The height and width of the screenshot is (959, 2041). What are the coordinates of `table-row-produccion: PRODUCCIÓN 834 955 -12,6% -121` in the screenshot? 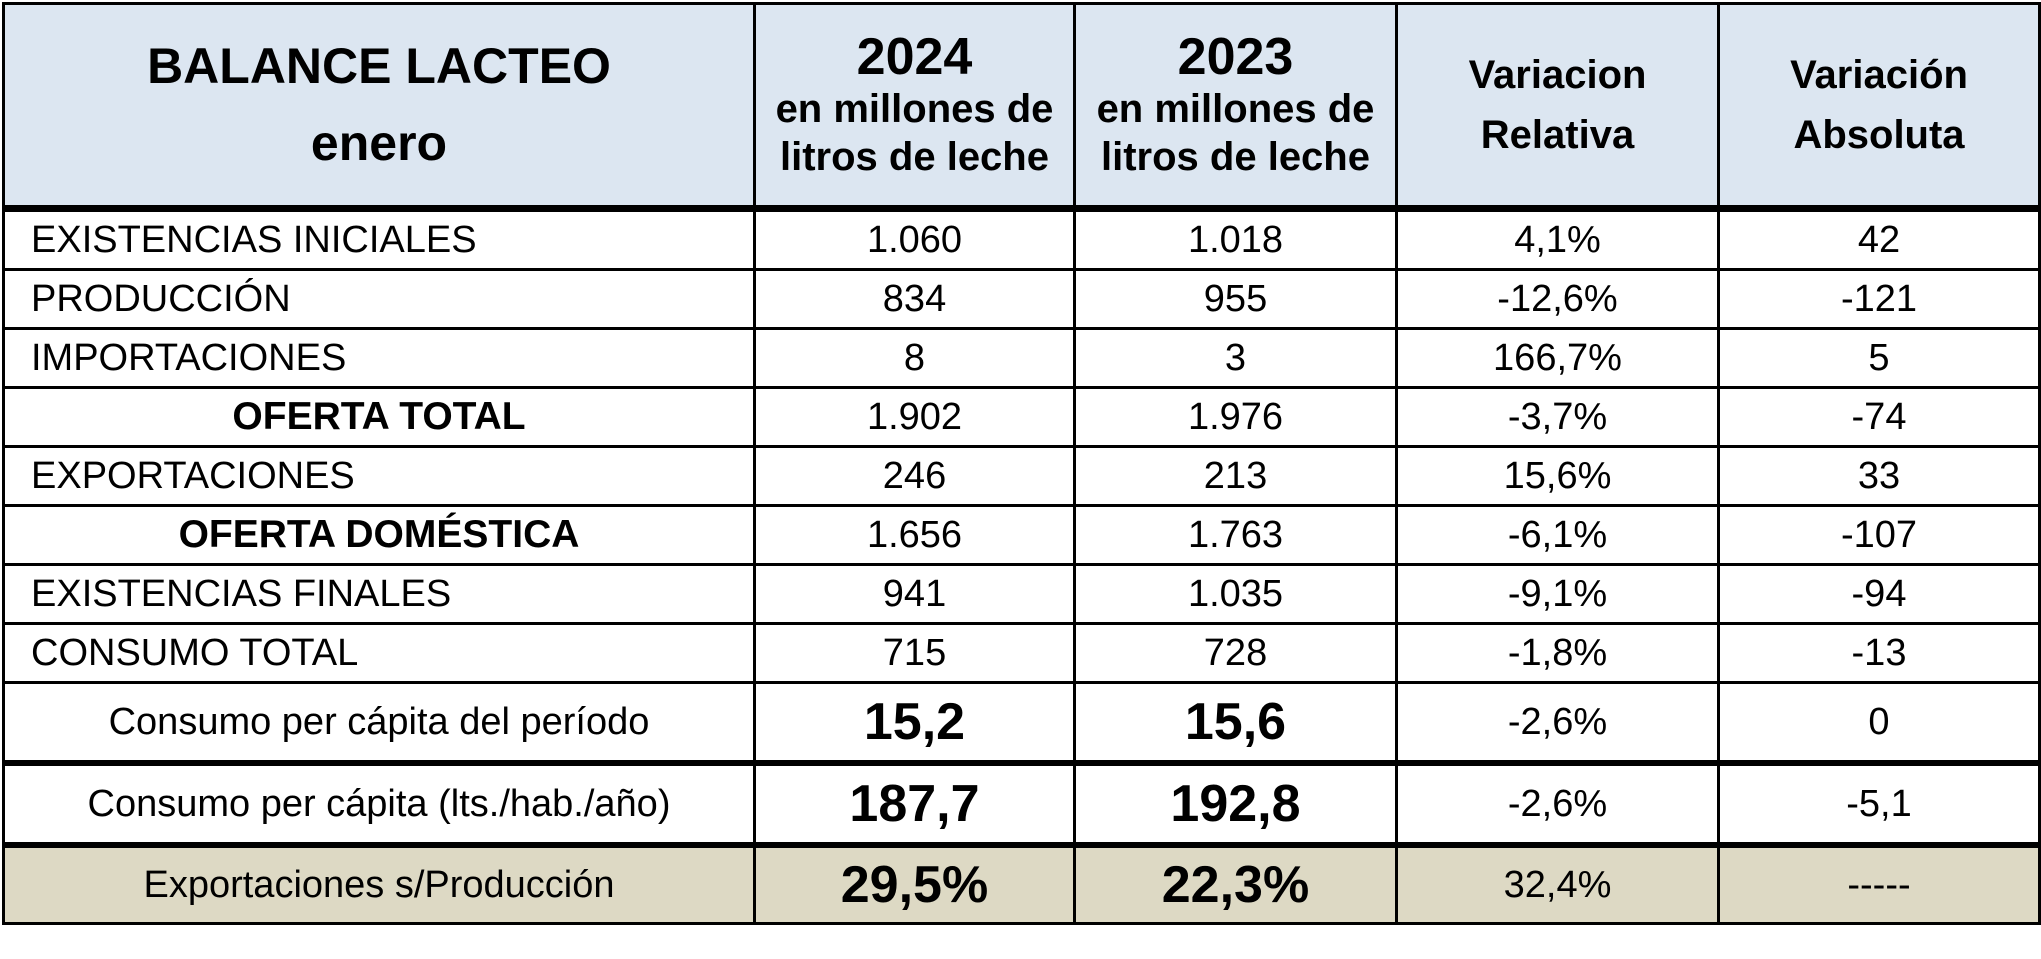 It's located at (1021, 299).